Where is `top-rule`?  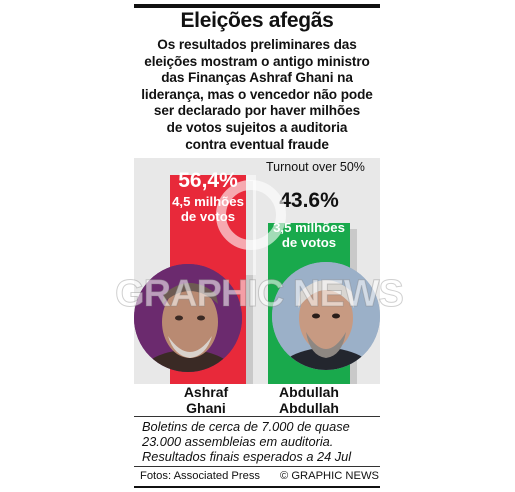
top-rule is located at coordinates (257, 6).